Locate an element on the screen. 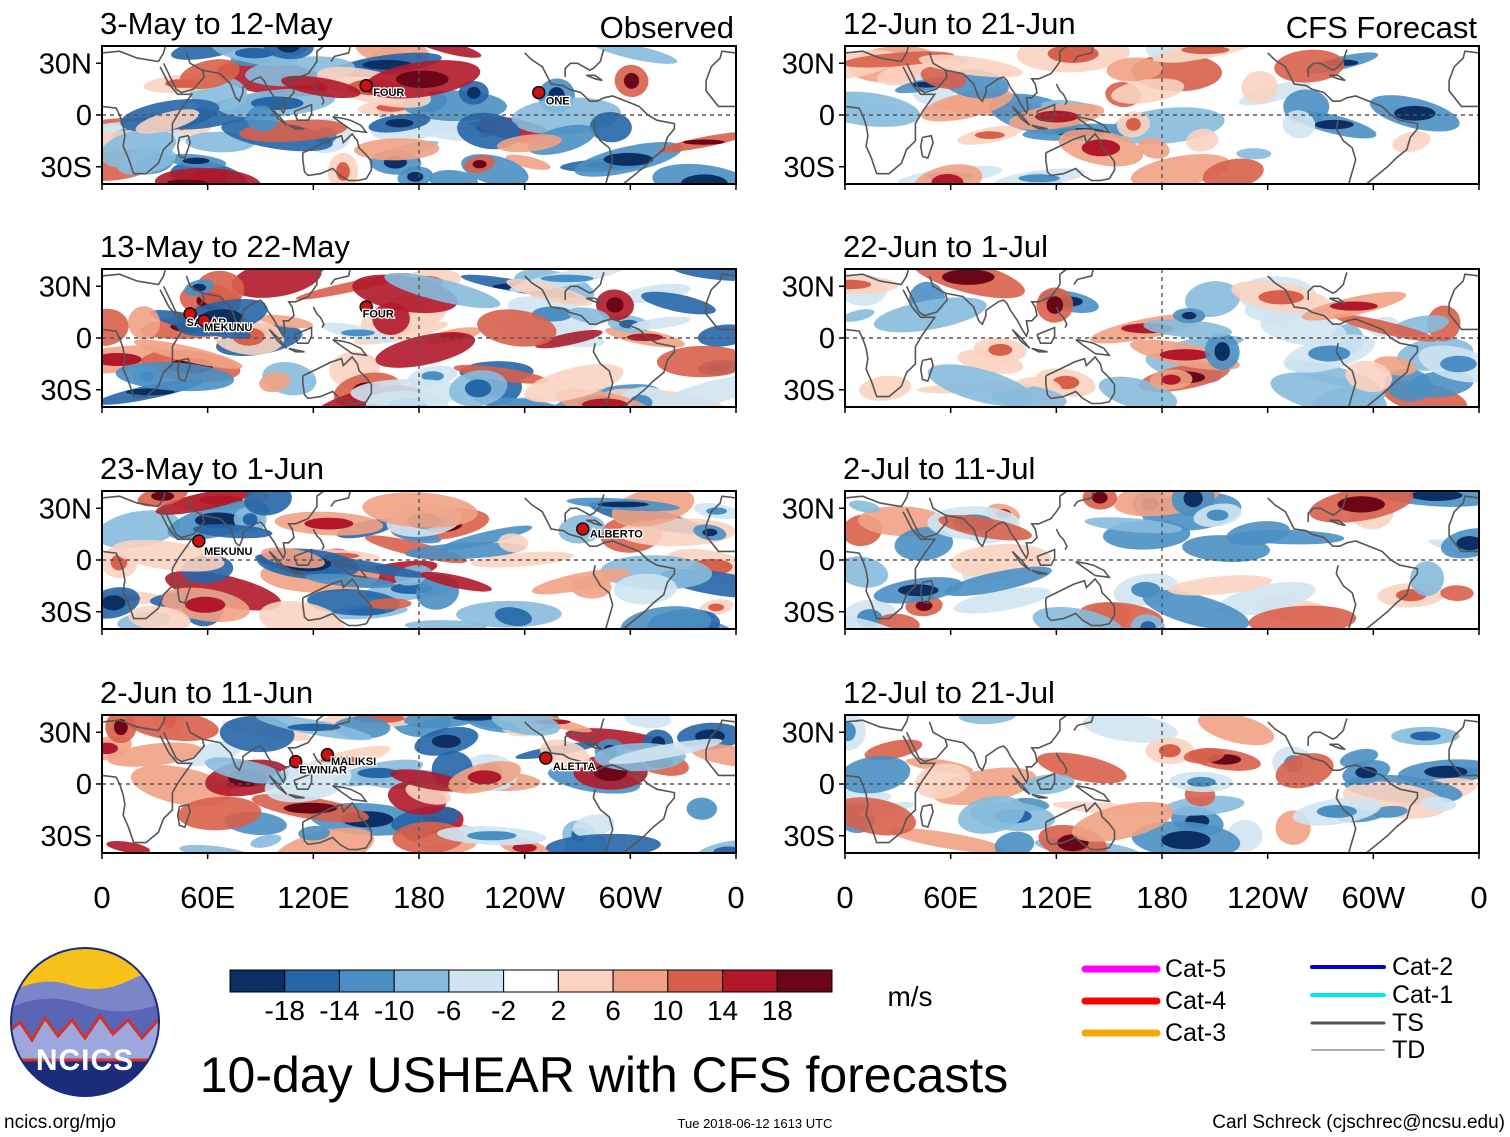 The width and height of the screenshot is (1510, 1137). colorbar-label: 2 is located at coordinates (559, 1010).